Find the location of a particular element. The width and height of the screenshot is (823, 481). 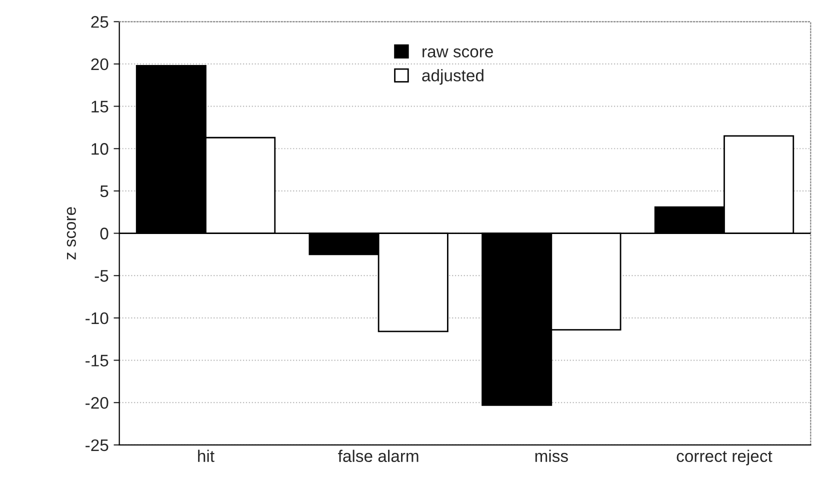

x-tick-label: miss is located at coordinates (551, 456).